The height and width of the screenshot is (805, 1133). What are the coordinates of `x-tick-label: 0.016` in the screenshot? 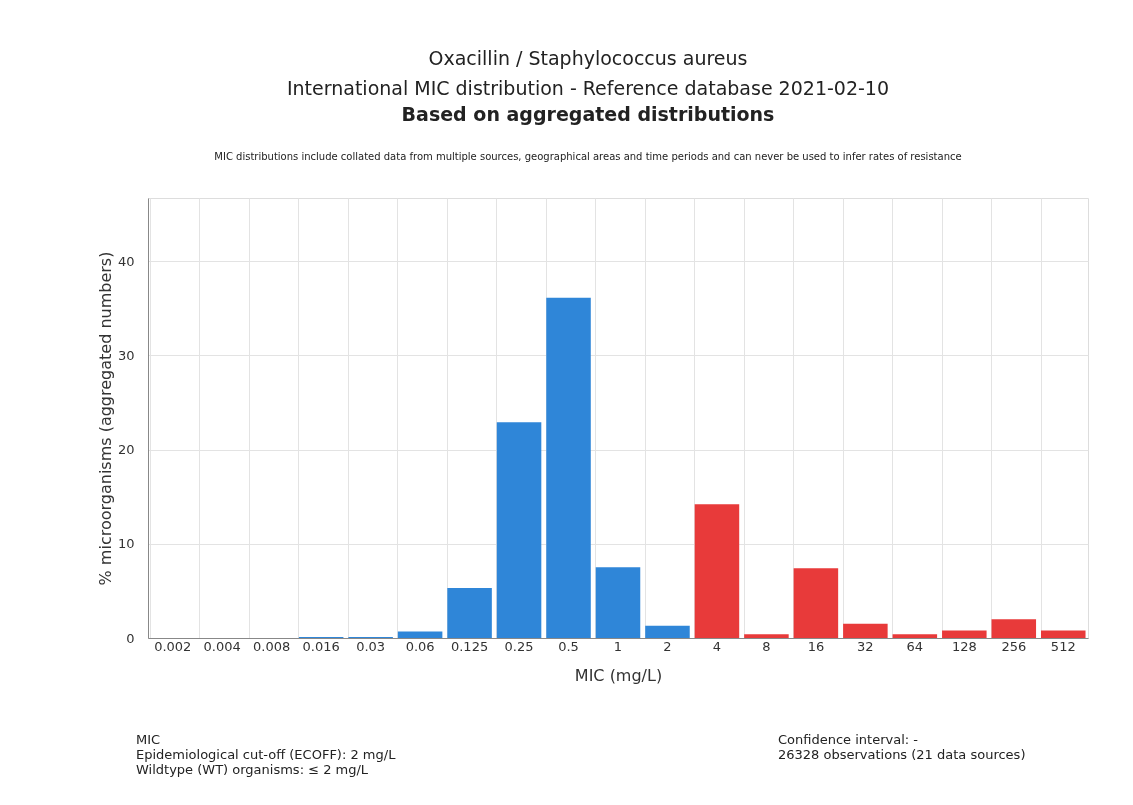 It's located at (321, 646).